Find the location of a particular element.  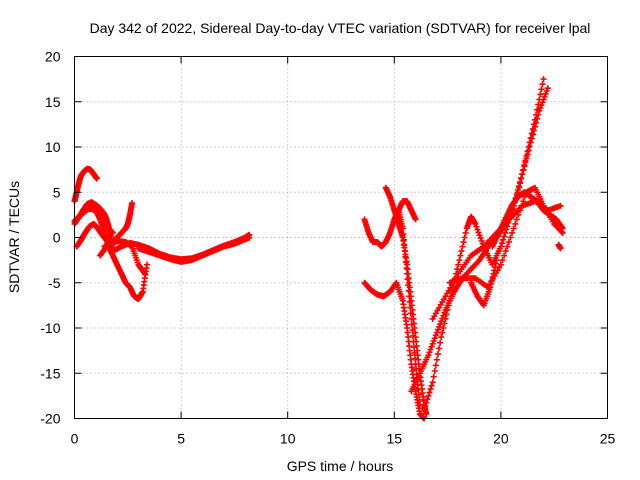

x-tick-label: 25 is located at coordinates (608, 439).